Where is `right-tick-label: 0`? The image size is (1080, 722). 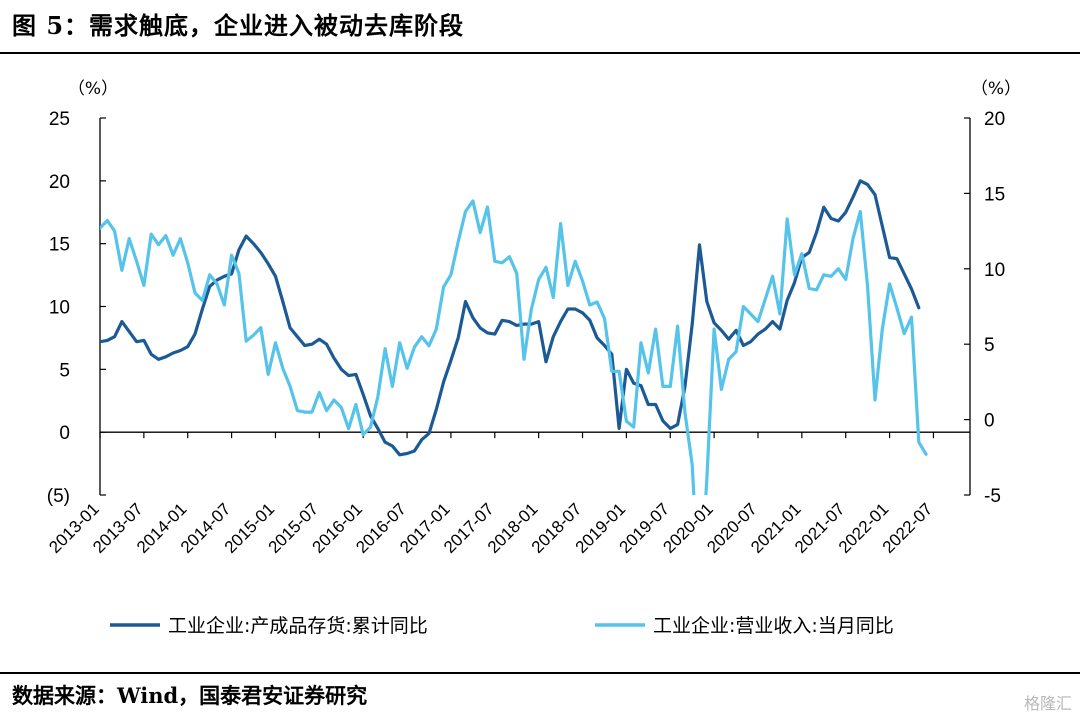 right-tick-label: 0 is located at coordinates (989, 421).